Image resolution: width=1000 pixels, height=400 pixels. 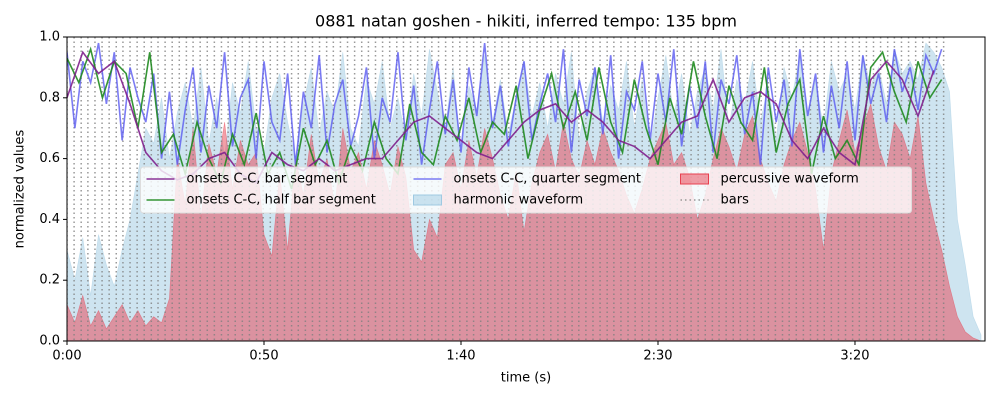 I want to click on legend-label: onsets C-C, quarter segment, so click(x=547, y=179).